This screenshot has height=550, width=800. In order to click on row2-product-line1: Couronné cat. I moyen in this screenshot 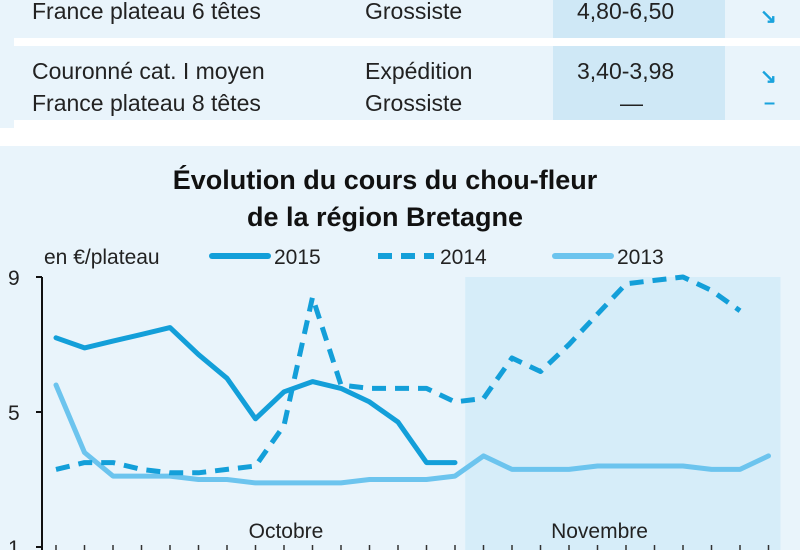, I will do `click(148, 71)`.